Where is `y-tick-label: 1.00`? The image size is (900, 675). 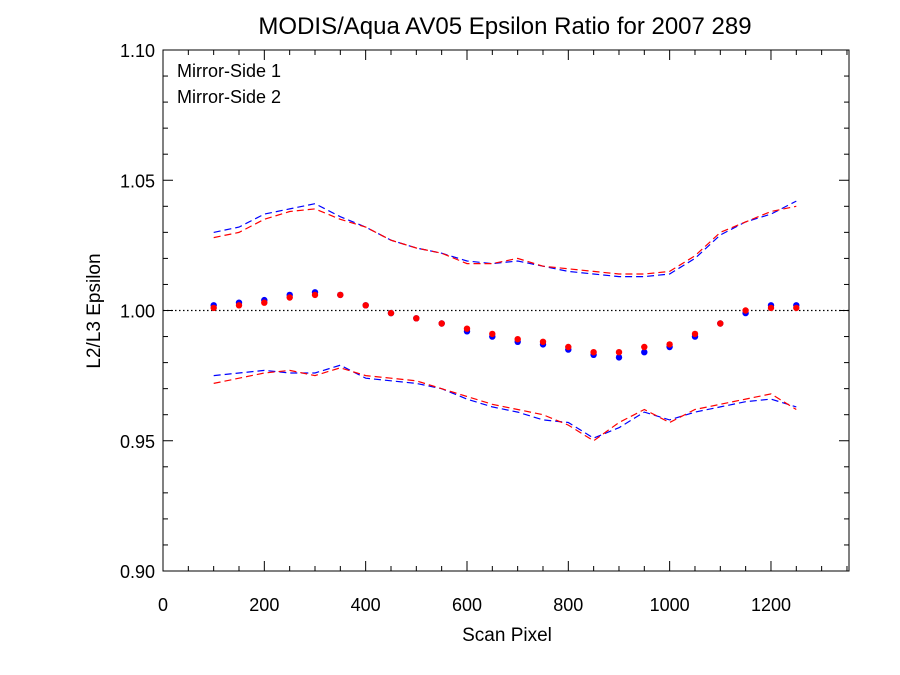
y-tick-label: 1.00 is located at coordinates (137, 312).